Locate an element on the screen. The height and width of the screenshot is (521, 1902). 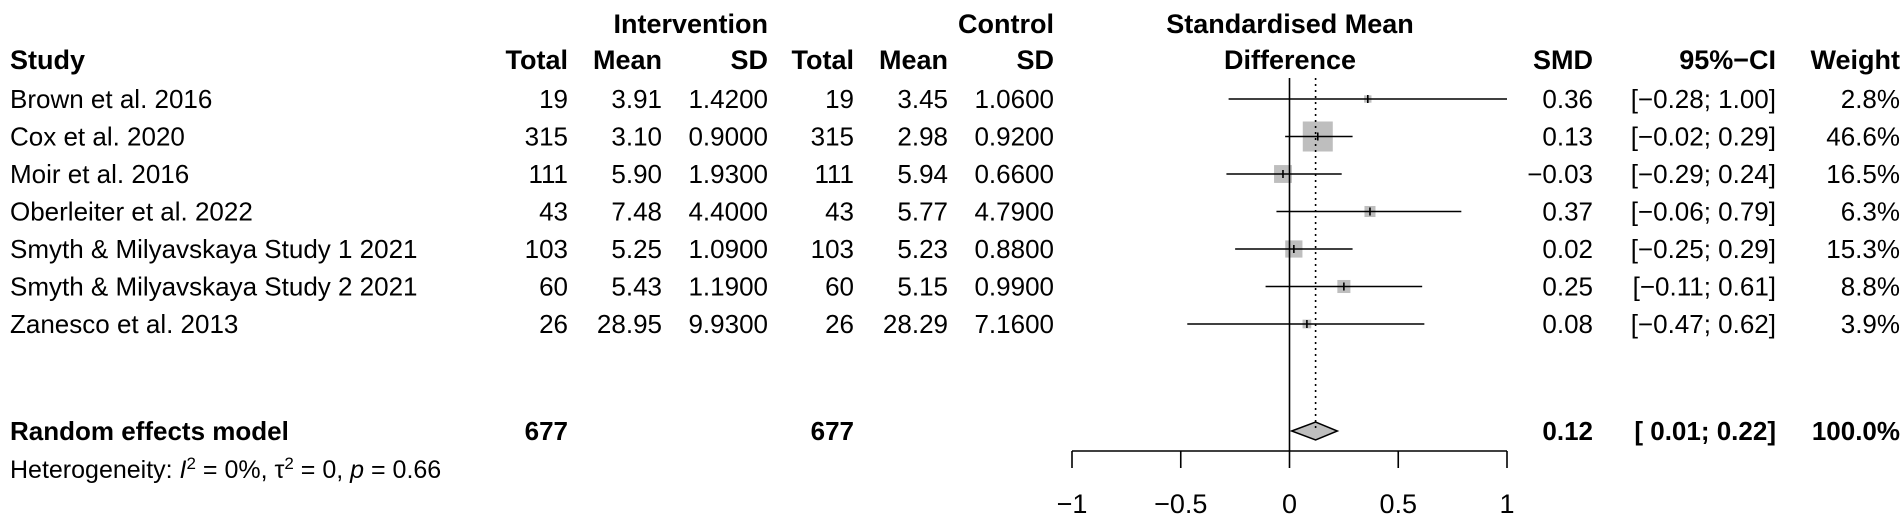
study-smd: 0.25 is located at coordinates (1567, 287).